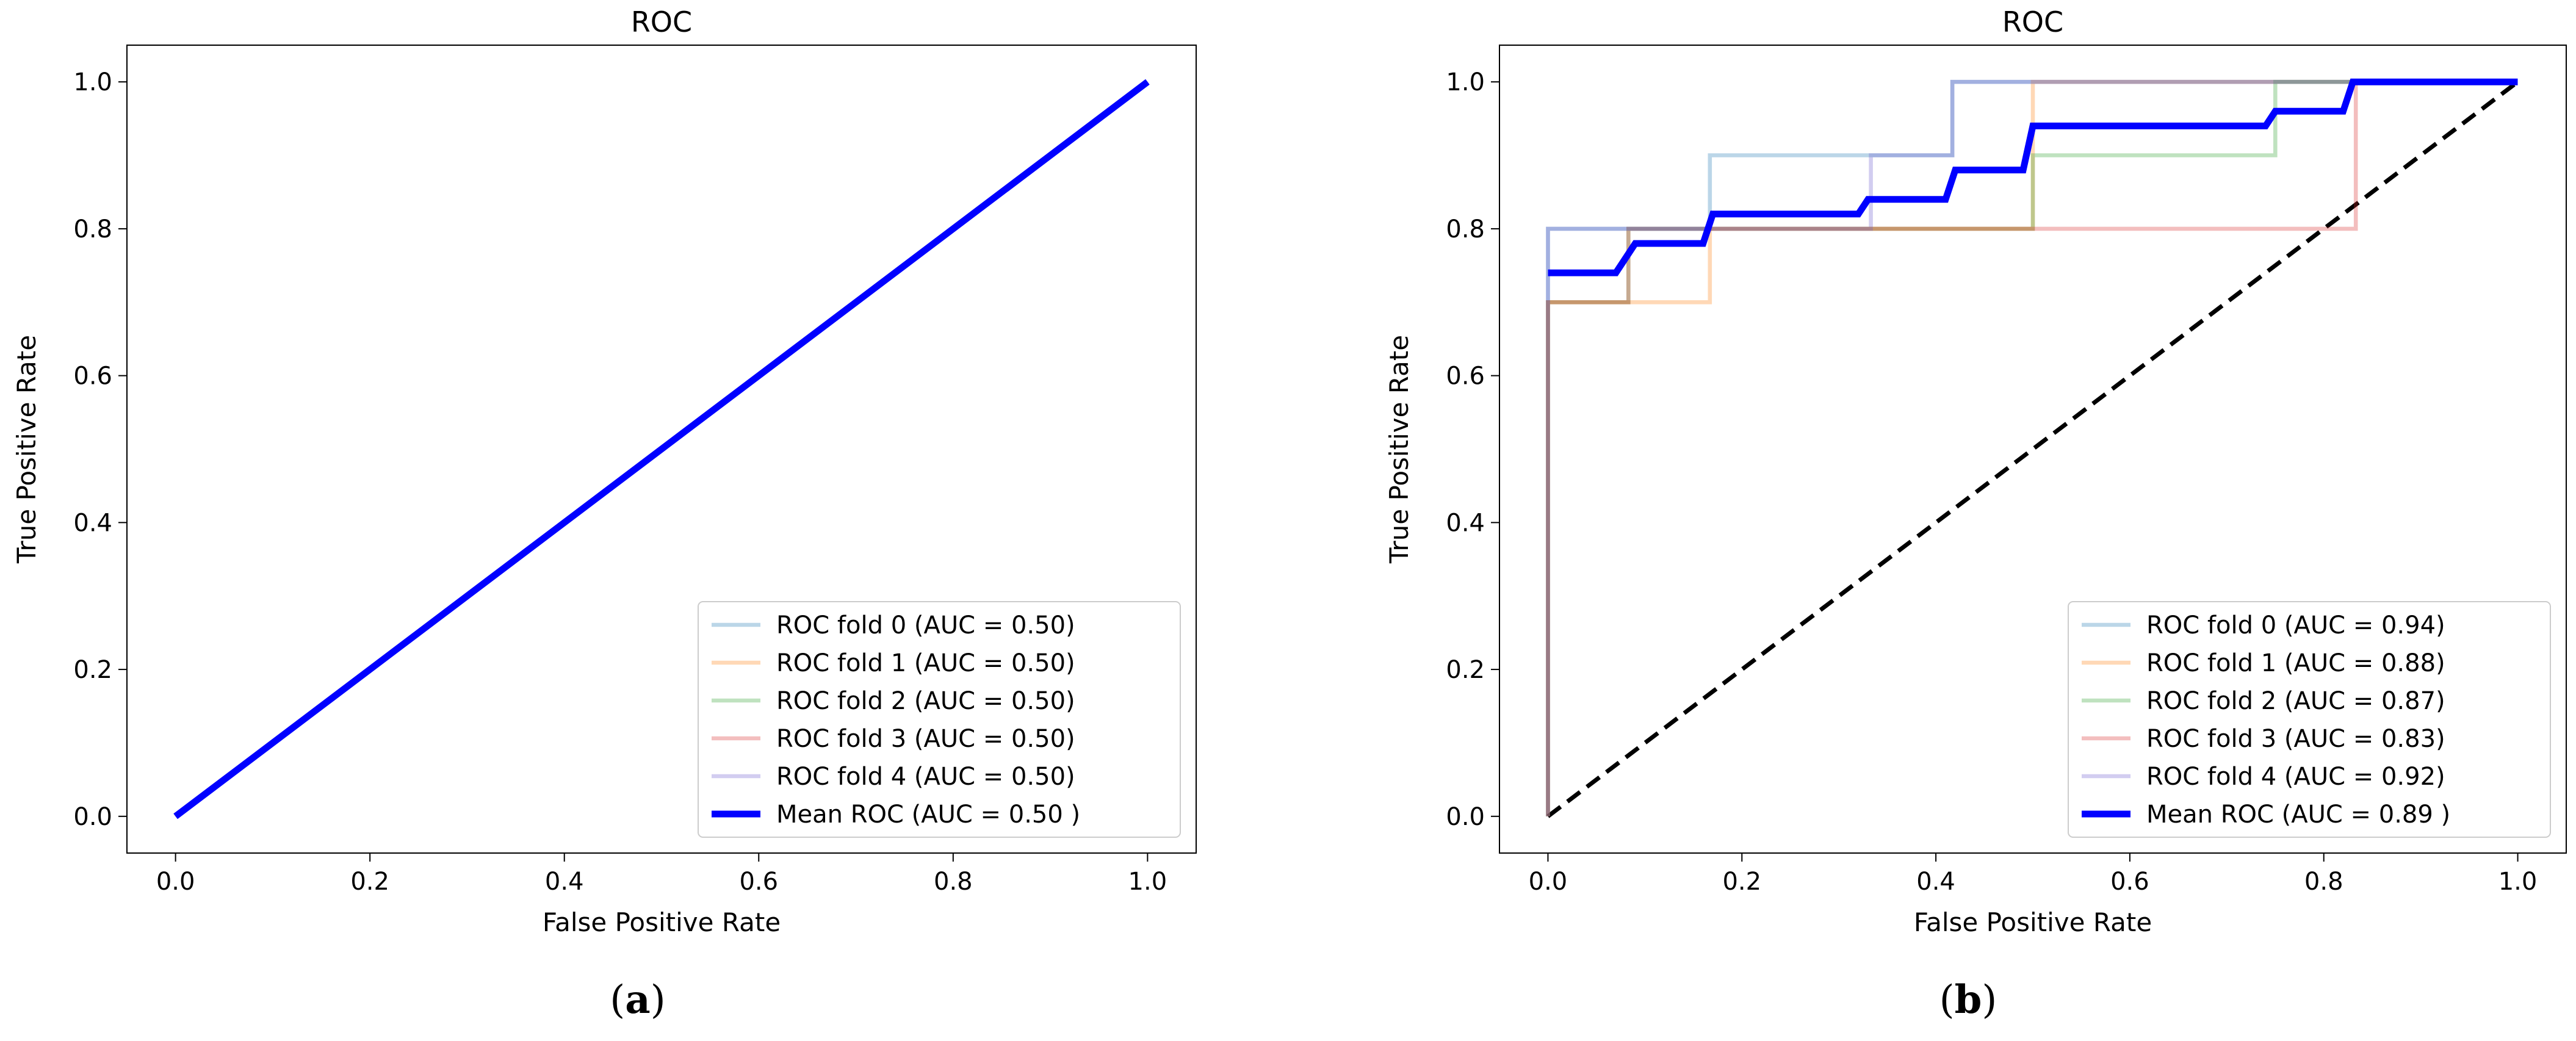 The height and width of the screenshot is (1041, 2576). What do you see at coordinates (2295, 663) in the screenshot?
I see `legend-entry: ROC fold 1 (AUC = 0.88)` at bounding box center [2295, 663].